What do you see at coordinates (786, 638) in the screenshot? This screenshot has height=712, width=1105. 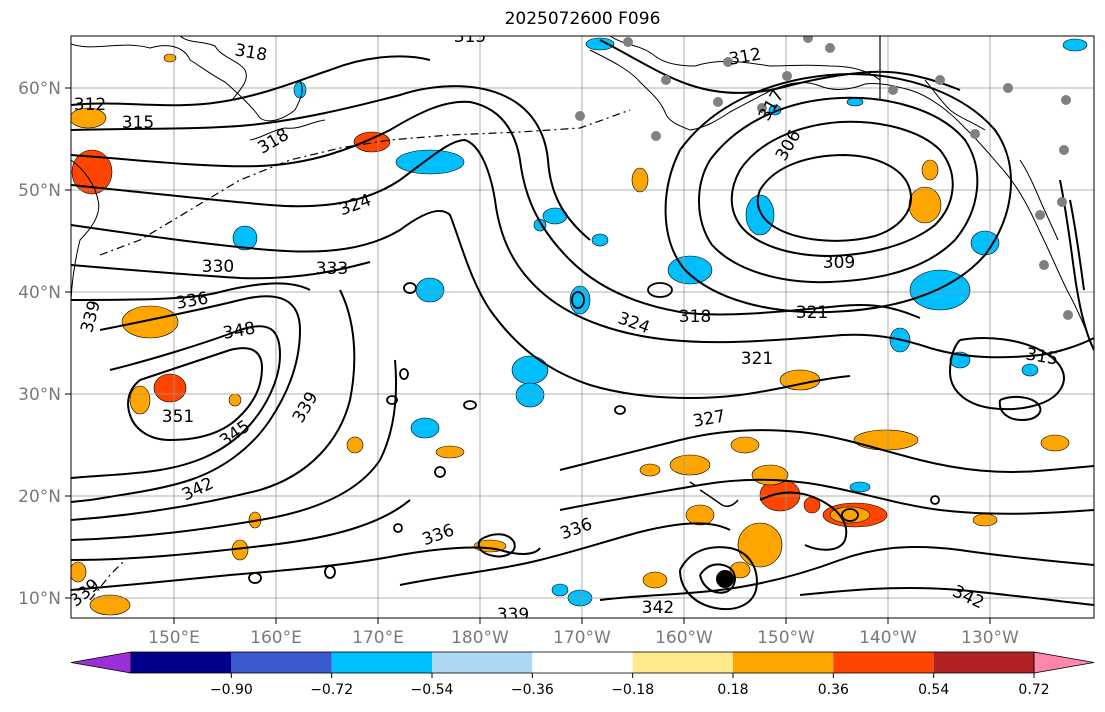 I see `lon-tick-label: 150°W` at bounding box center [786, 638].